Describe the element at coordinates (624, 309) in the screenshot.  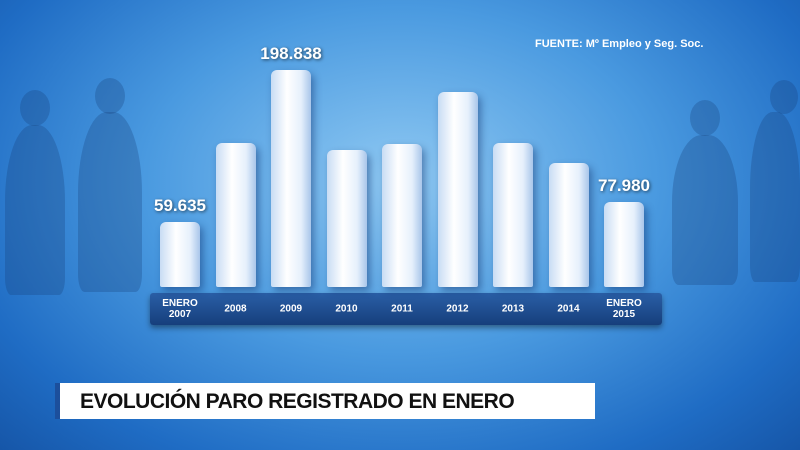
I see `x-tick-label: ENERO 2015` at that location.